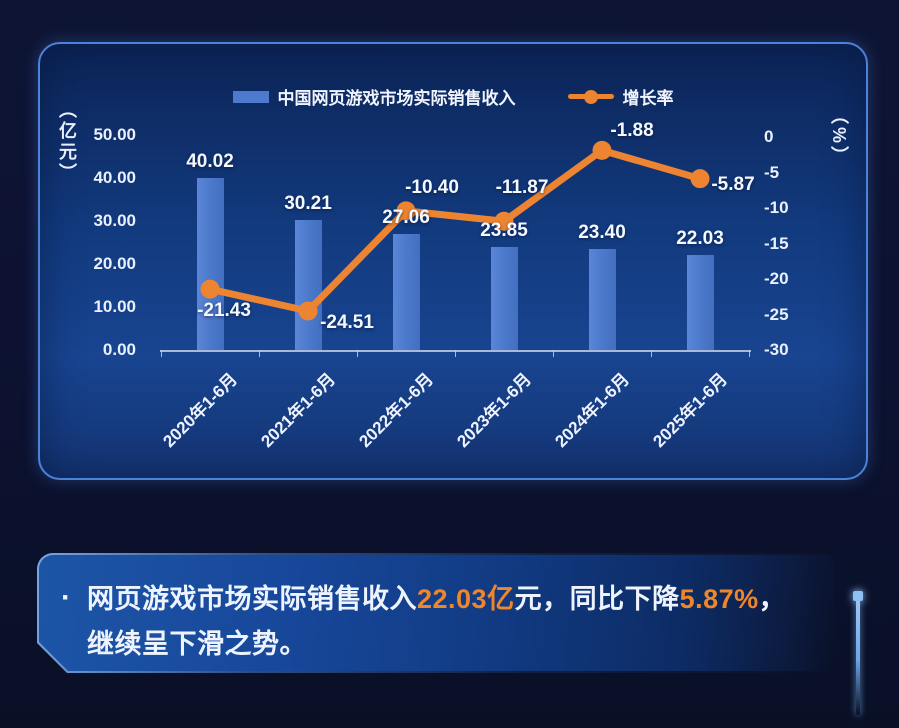 The width and height of the screenshot is (899, 728). I want to click on right-axis-tick: -15, so click(776, 243).